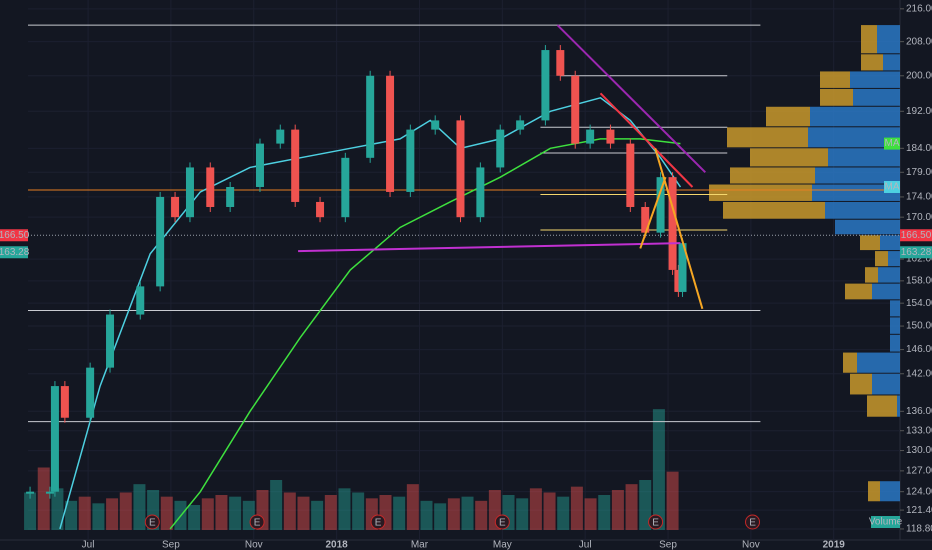 Image resolution: width=932 pixels, height=550 pixels. Describe the element at coordinates (919, 529) in the screenshot. I see `y-tick-label: 118.80` at that location.